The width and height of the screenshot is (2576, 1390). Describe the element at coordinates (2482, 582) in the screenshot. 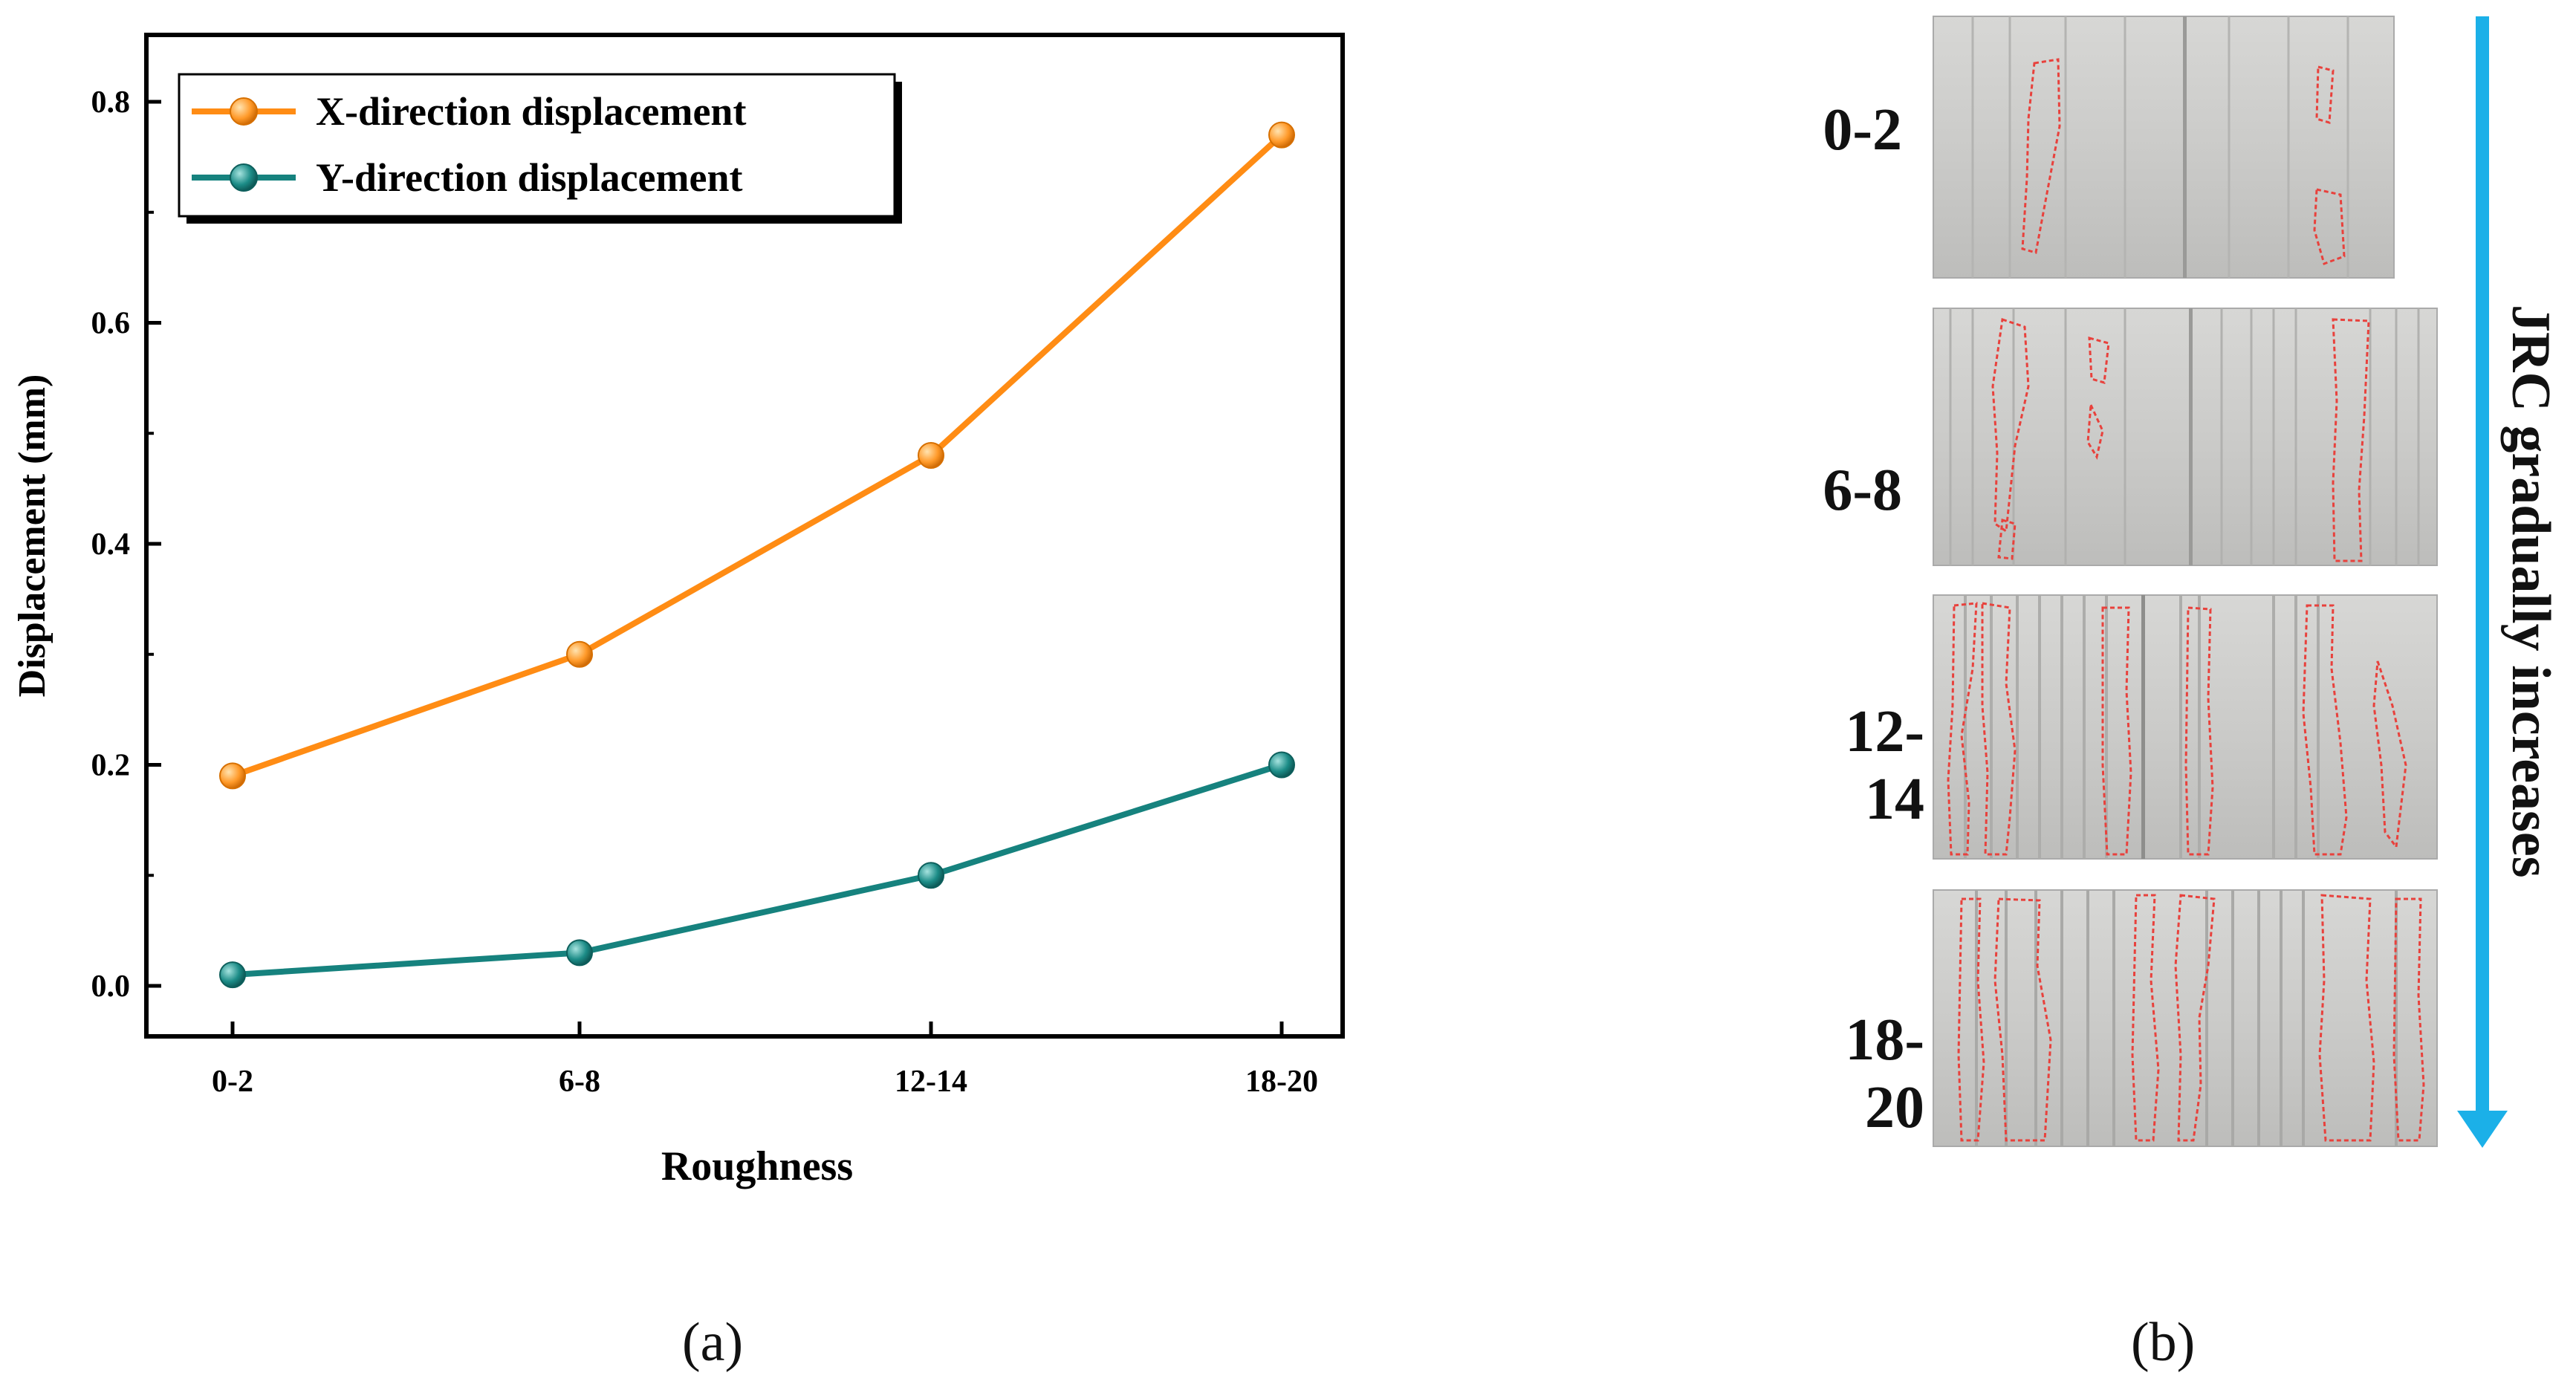

I see `jrc-arrow` at that location.